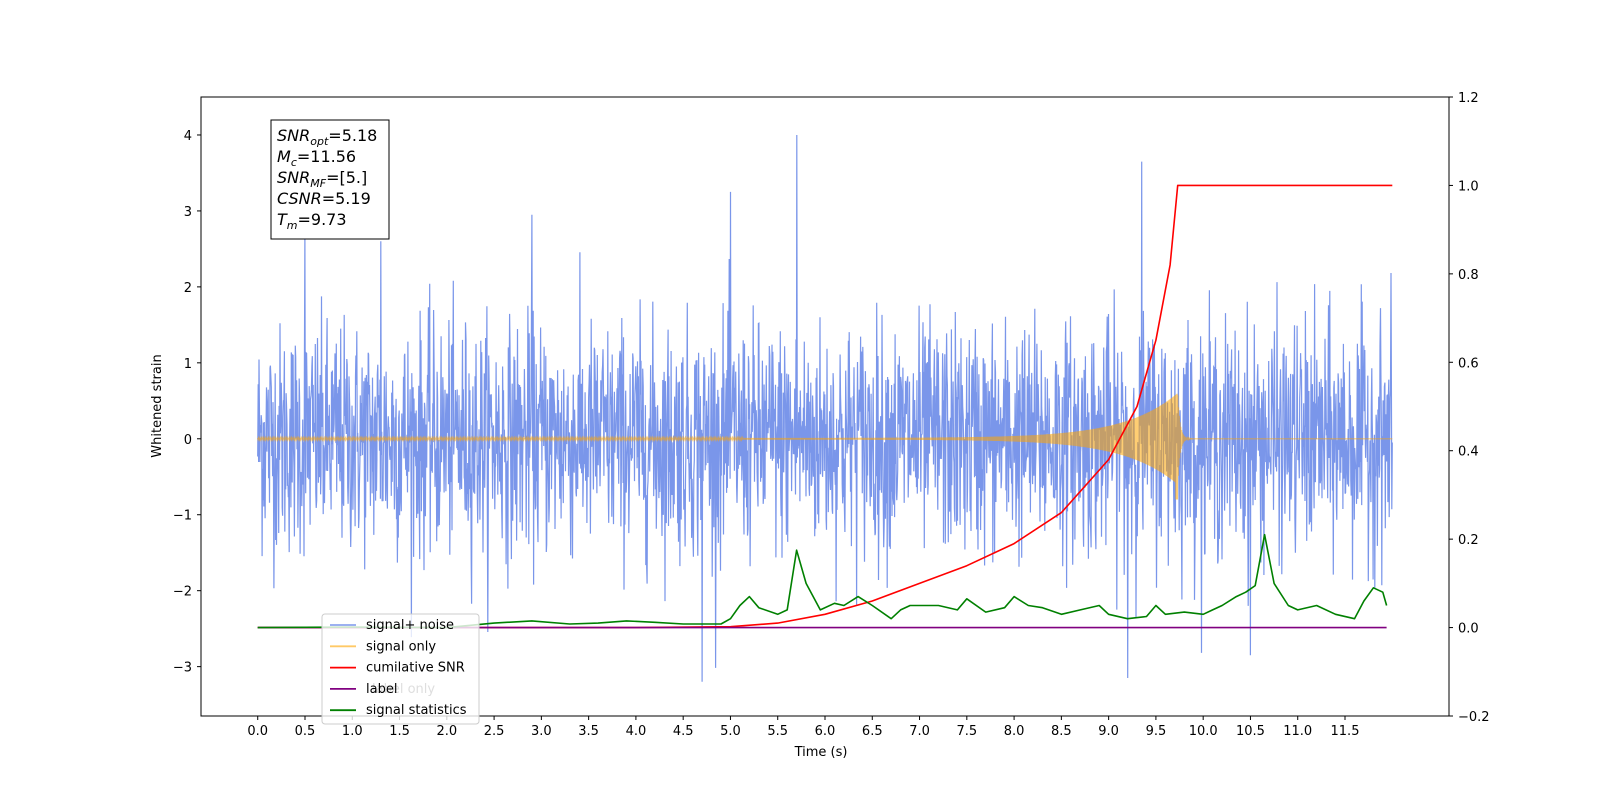 This screenshot has width=1600, height=800. I want to click on x-tick-label: 8.0, so click(1014, 731).